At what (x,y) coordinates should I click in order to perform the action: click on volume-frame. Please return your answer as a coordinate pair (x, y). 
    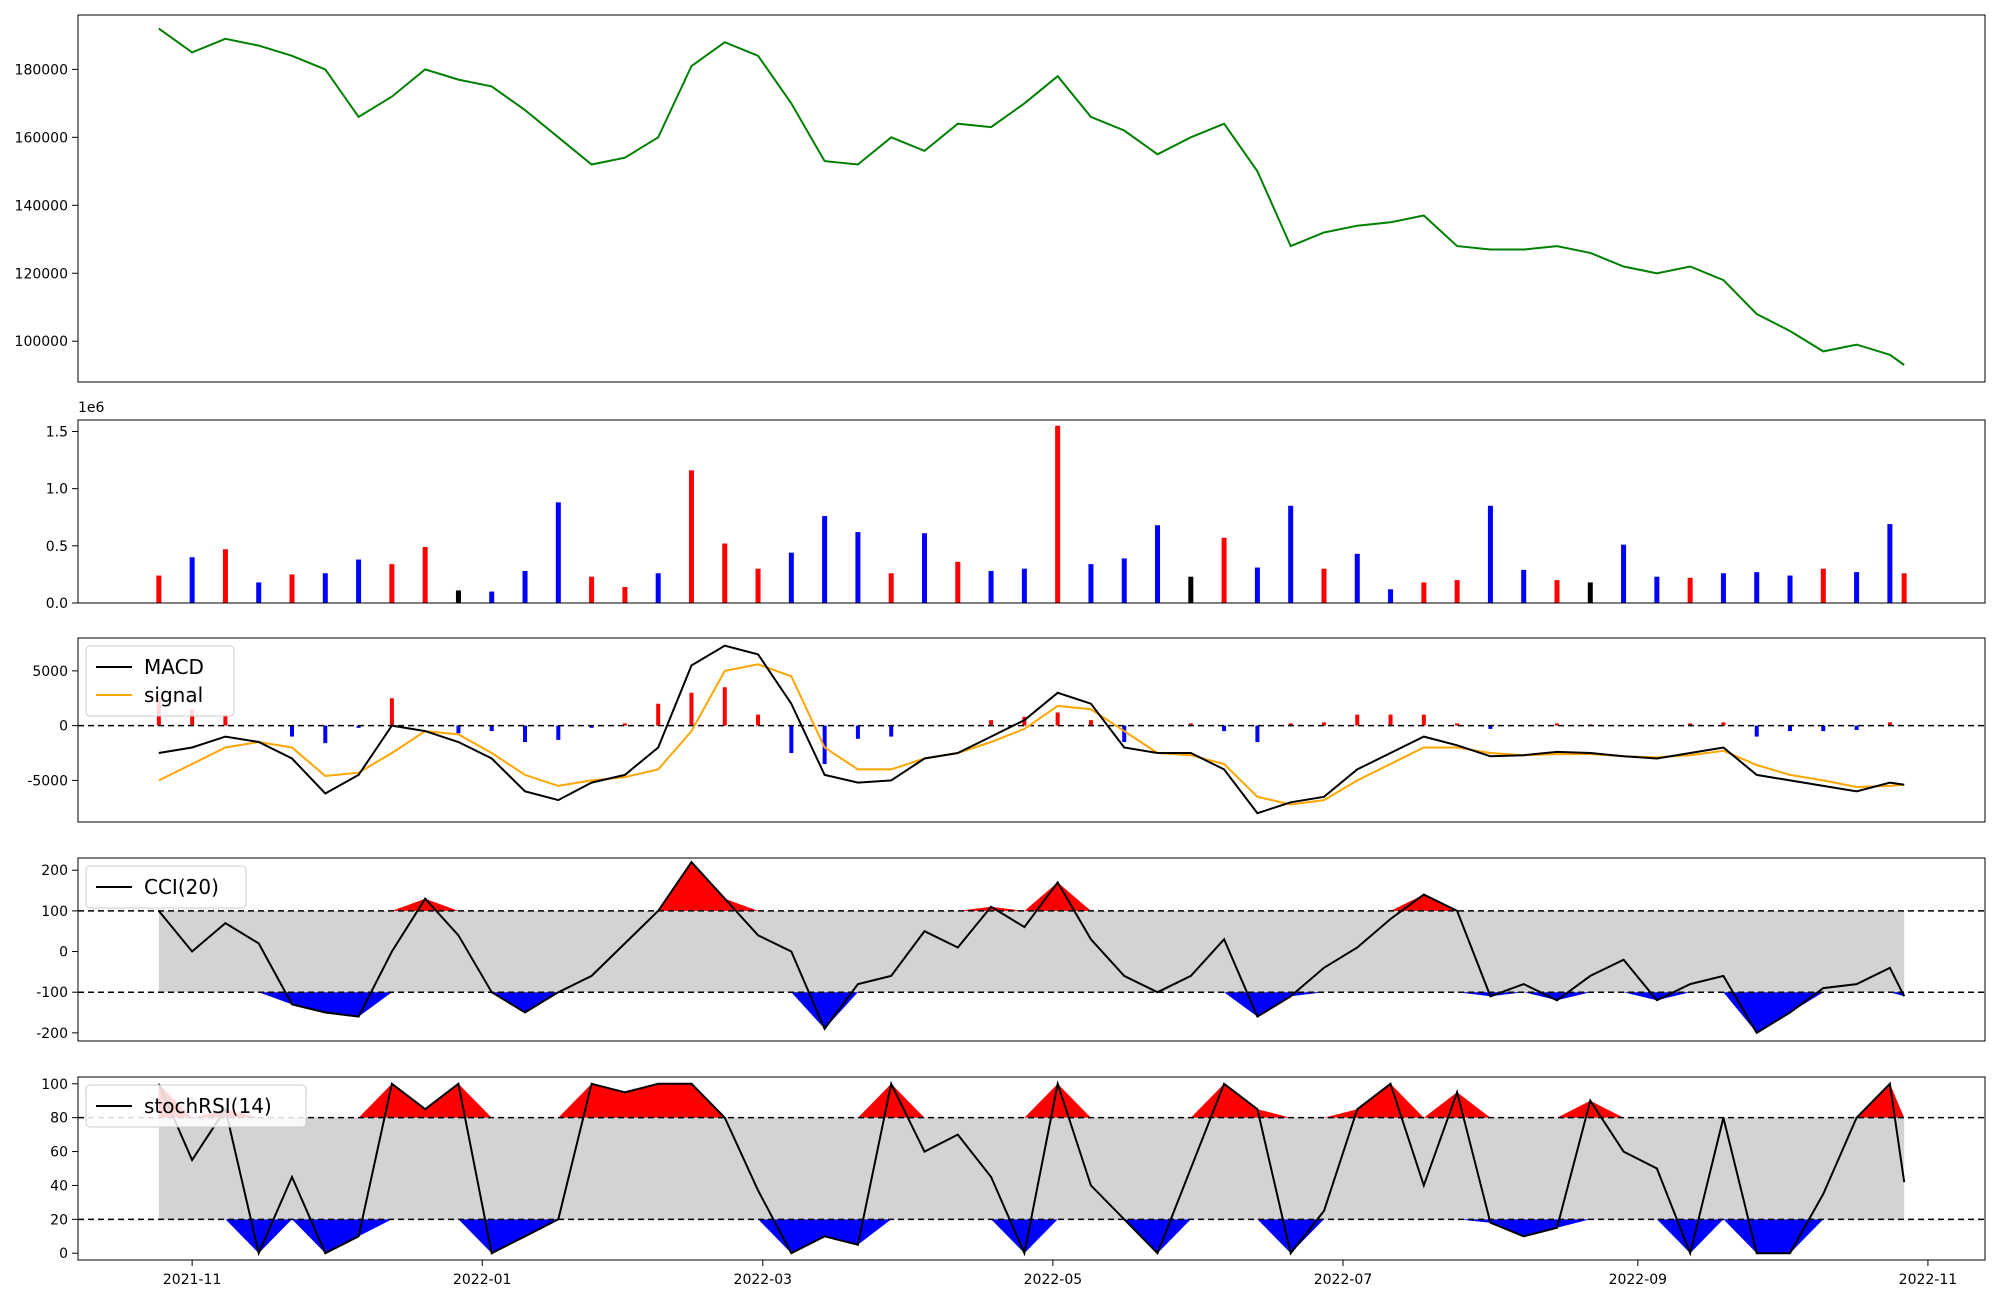
    Looking at the image, I should click on (1031, 511).